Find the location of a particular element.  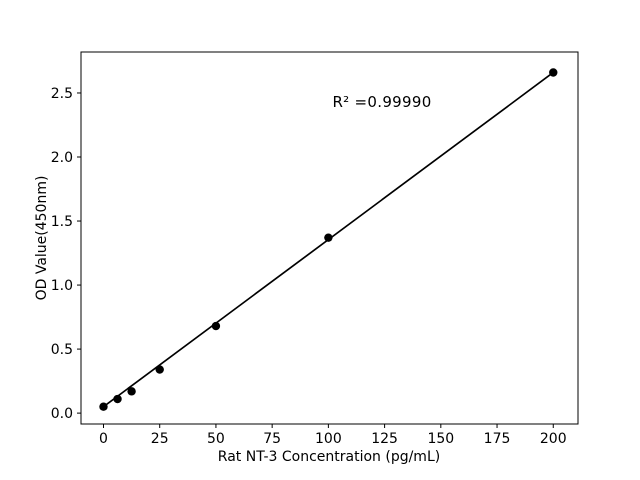

y-tick-label: 1.0 is located at coordinates (62, 286).